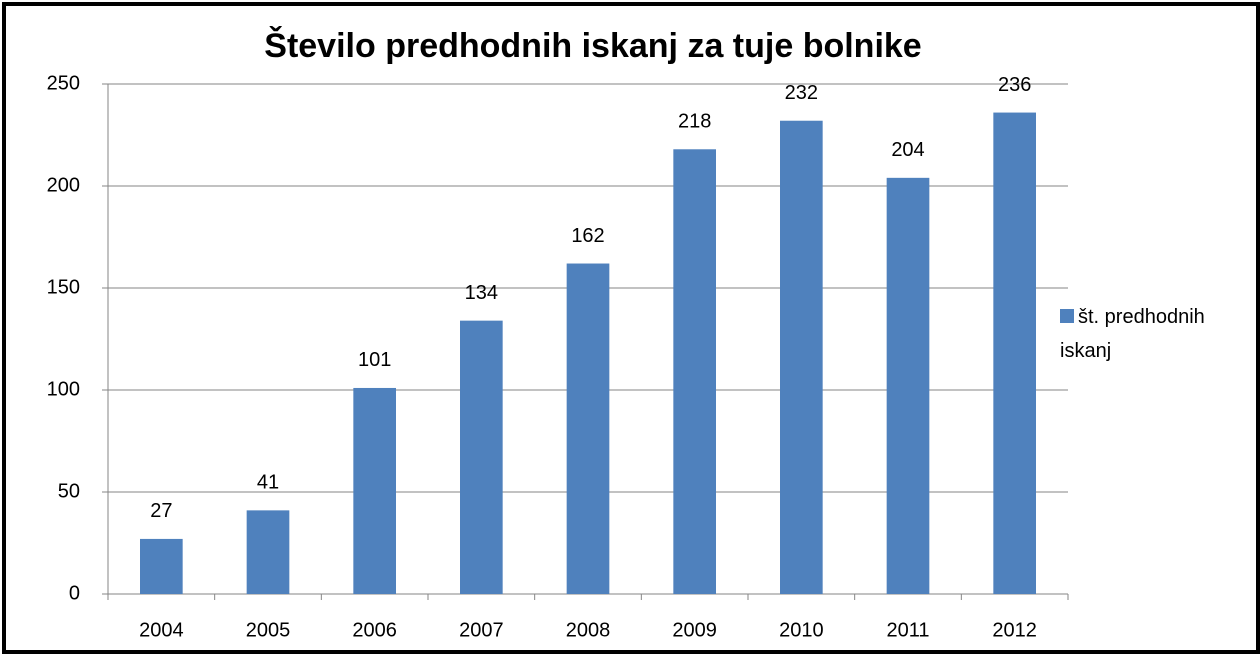  Describe the element at coordinates (374, 630) in the screenshot. I see `x-tick-label: 2006` at that location.